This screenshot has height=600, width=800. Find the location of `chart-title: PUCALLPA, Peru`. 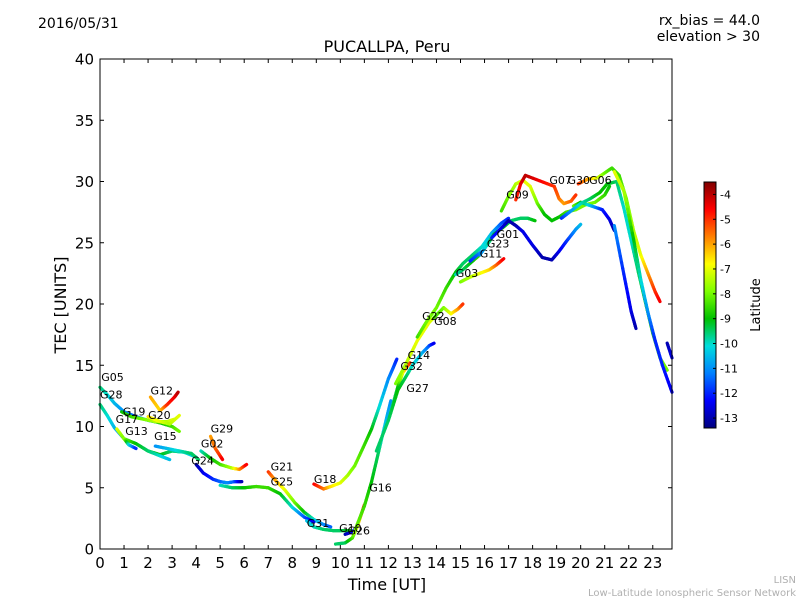

chart-title: PUCALLPA, Peru is located at coordinates (387, 46).